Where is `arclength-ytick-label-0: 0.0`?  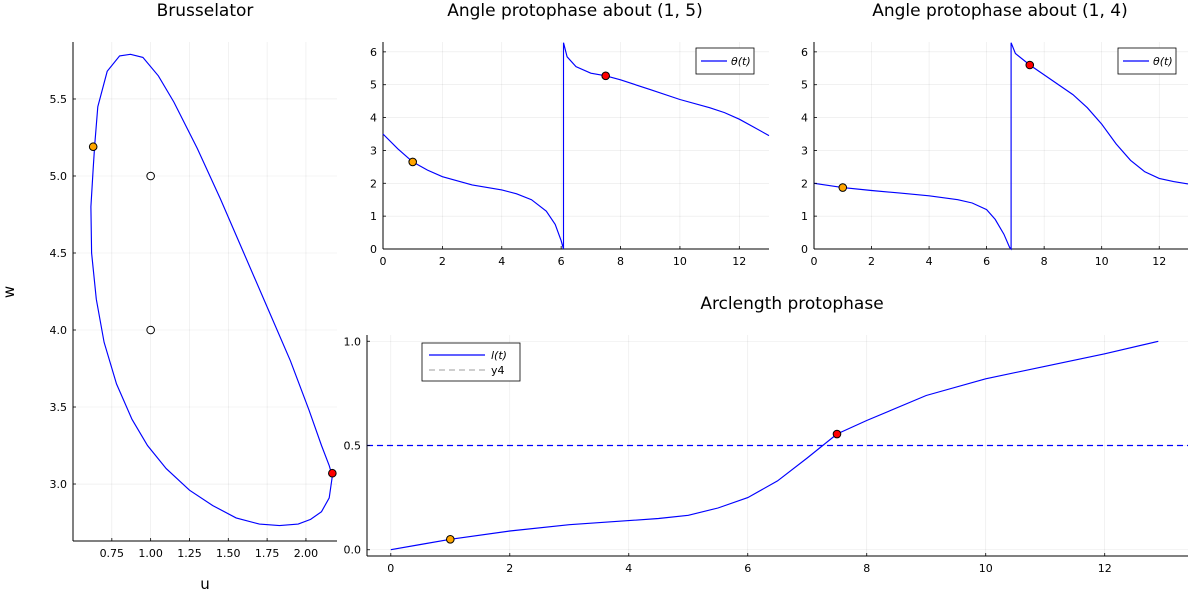 arclength-ytick-label-0: 0.0 is located at coordinates (353, 550).